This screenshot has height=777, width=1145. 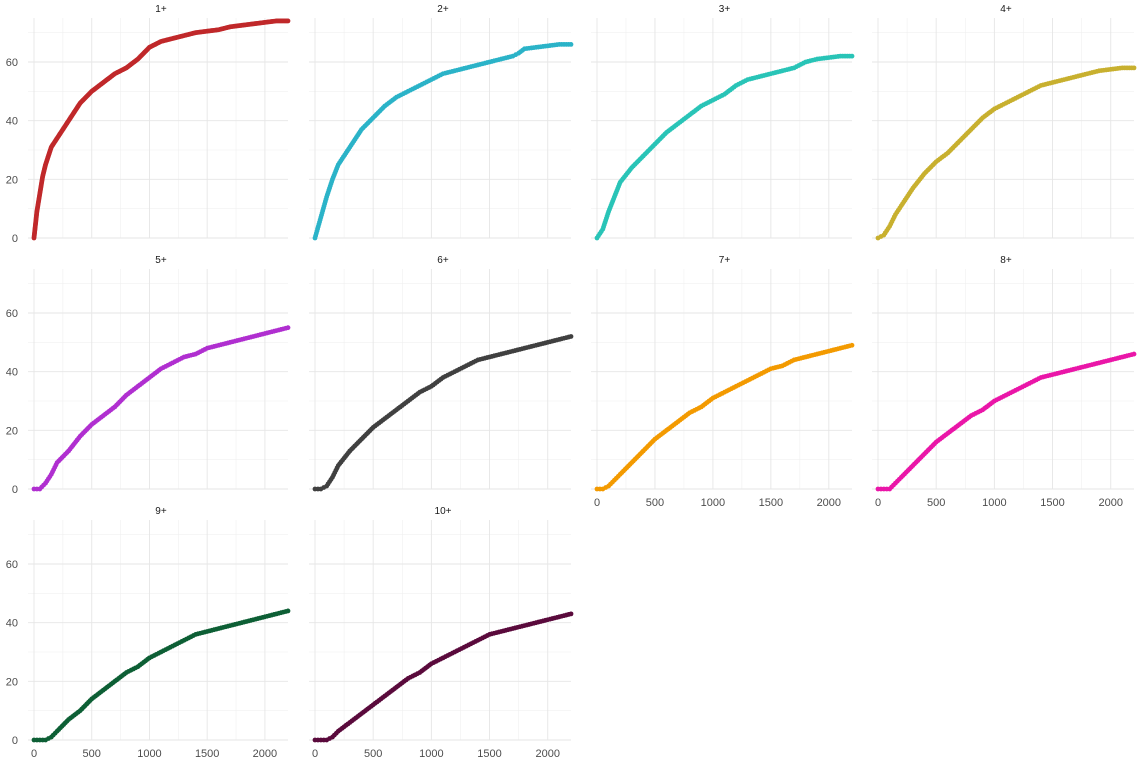 What do you see at coordinates (148, 633) in the screenshot?
I see `panel-9: 9+ 0 20 40 60 0 500 1000 1500 2000` at bounding box center [148, 633].